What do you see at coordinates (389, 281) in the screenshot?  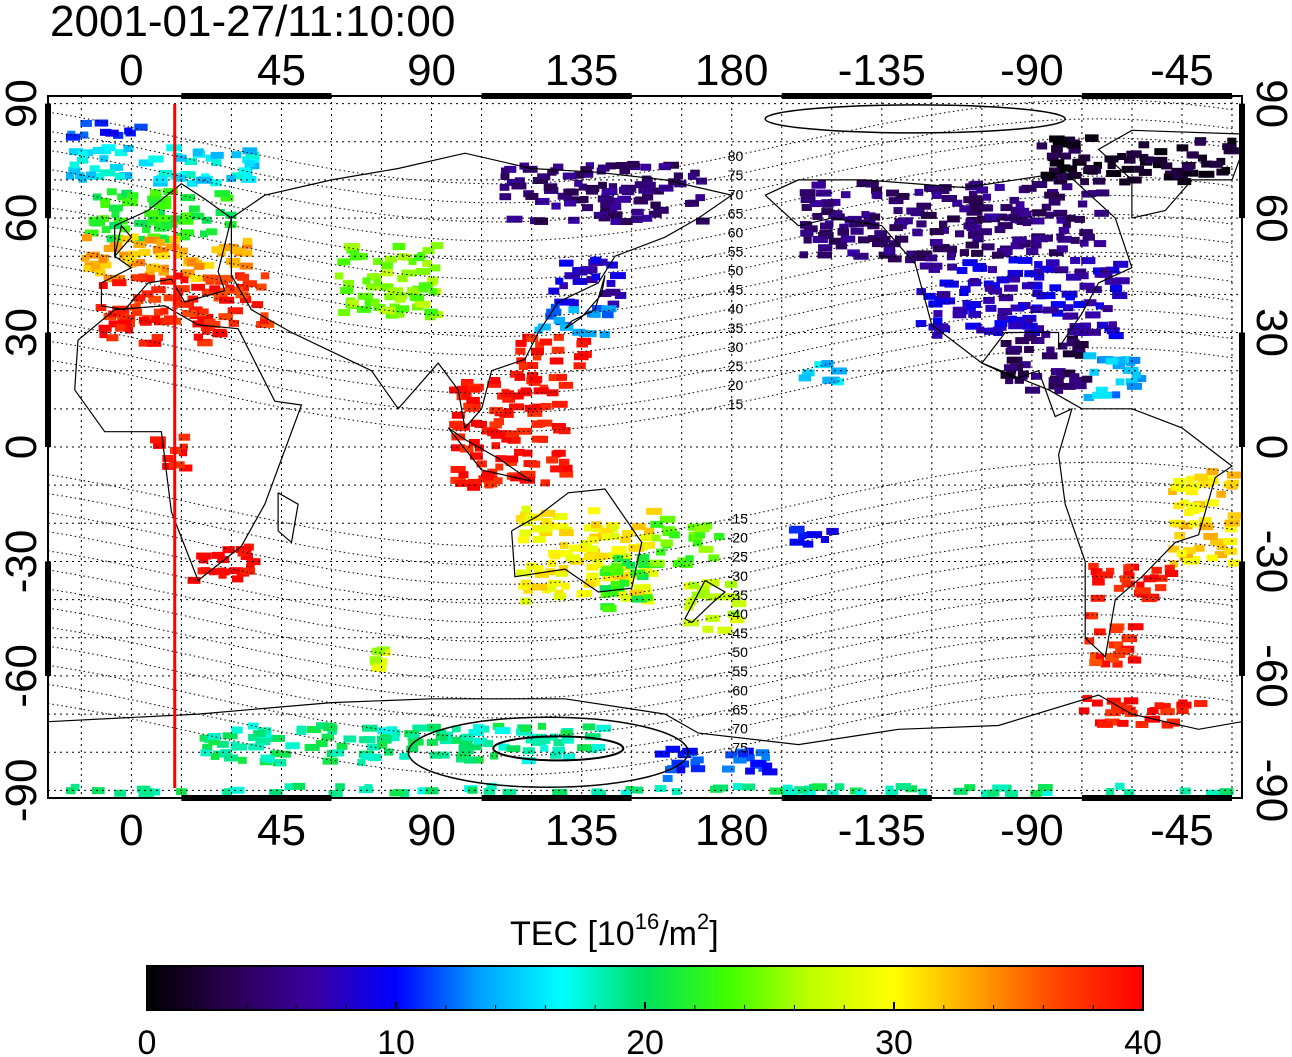 I see `tec-region-central-asia` at bounding box center [389, 281].